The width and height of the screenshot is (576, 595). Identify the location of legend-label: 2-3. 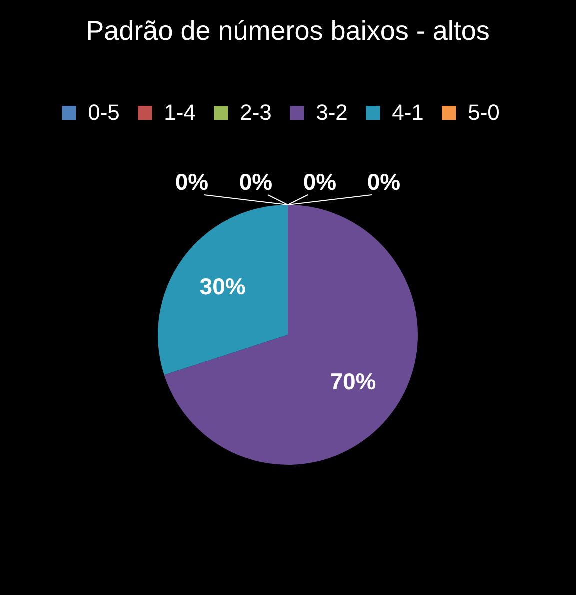
(256, 112).